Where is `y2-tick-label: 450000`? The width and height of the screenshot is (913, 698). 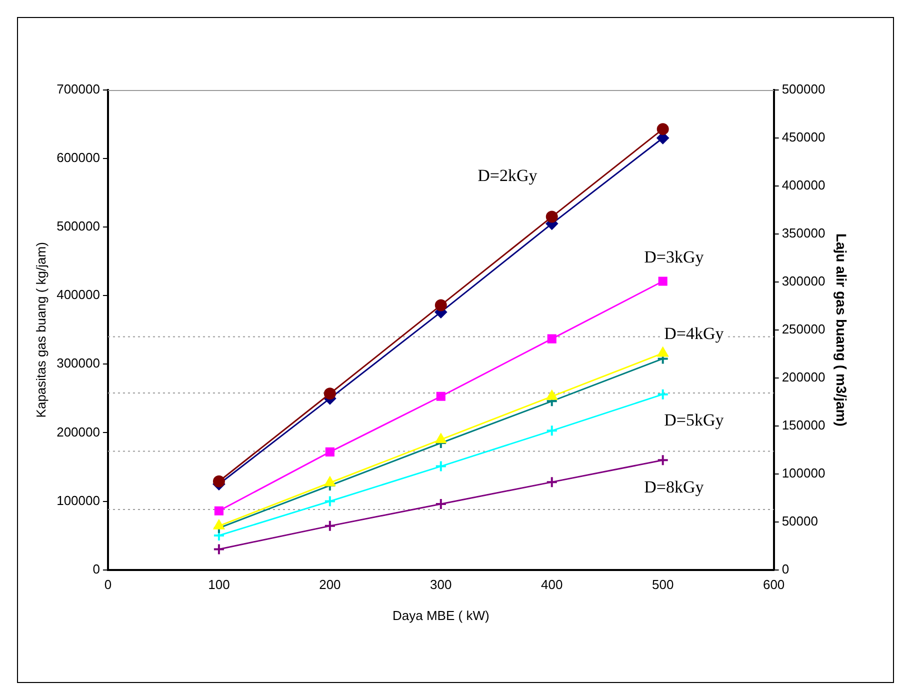 y2-tick-label: 450000 is located at coordinates (804, 137).